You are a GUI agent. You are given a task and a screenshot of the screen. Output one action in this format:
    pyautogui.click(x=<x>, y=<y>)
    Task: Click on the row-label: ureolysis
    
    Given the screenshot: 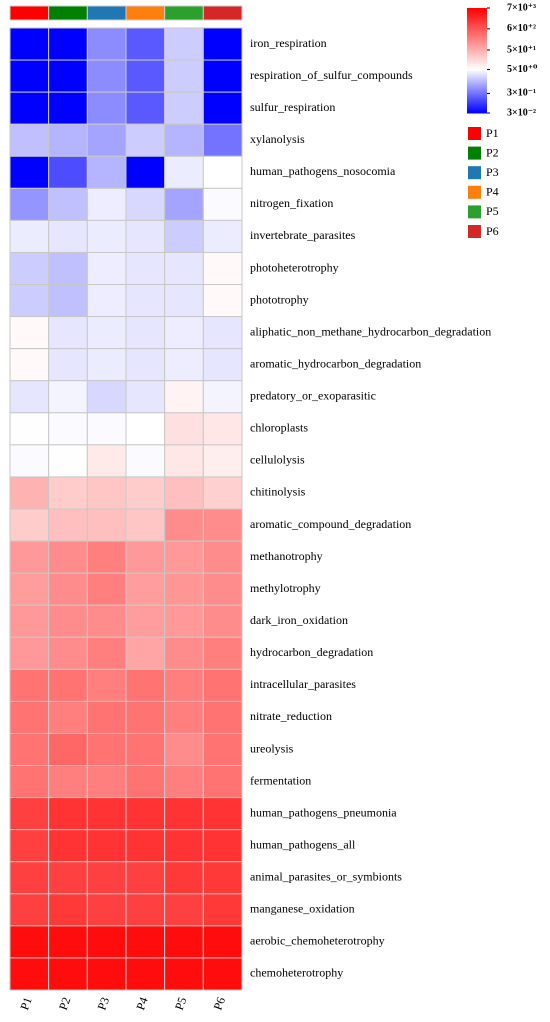 What is the action you would take?
    pyautogui.click(x=272, y=748)
    